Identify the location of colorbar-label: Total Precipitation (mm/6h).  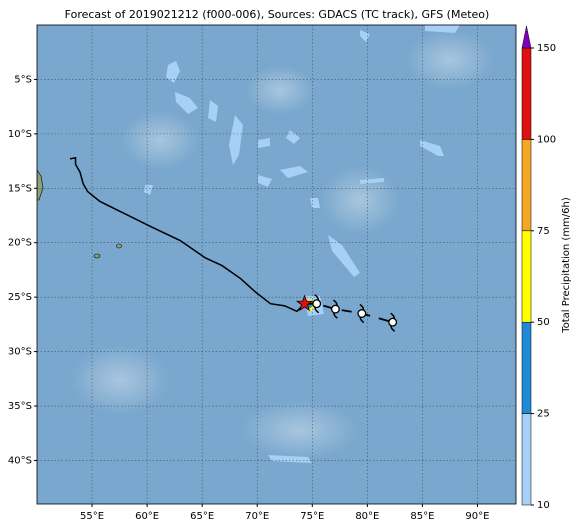
(566, 265).